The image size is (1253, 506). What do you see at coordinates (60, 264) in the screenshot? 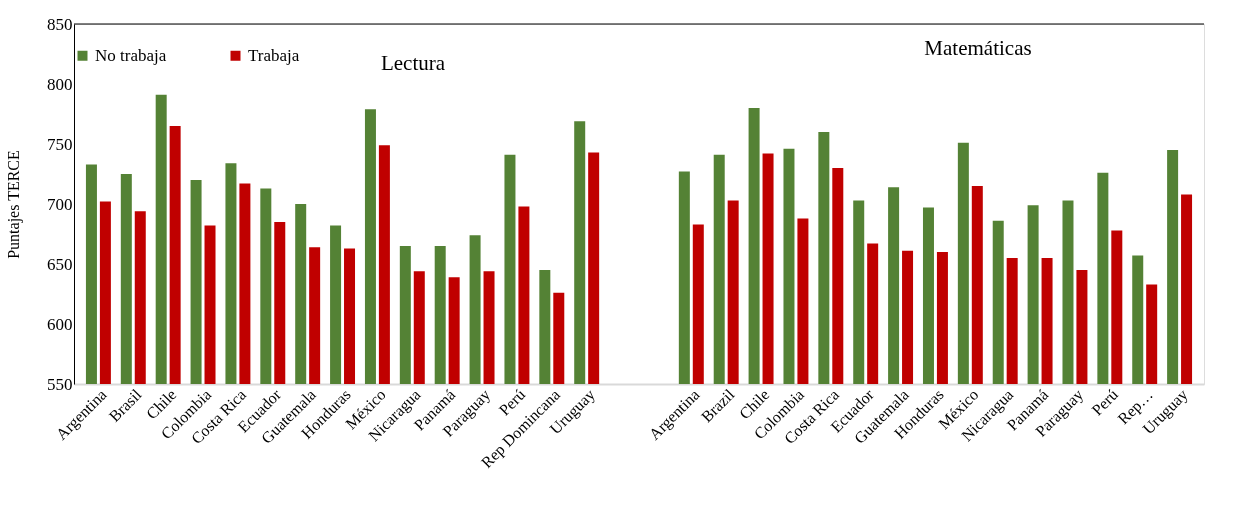
I see `y-tick-label: 650` at bounding box center [60, 264].